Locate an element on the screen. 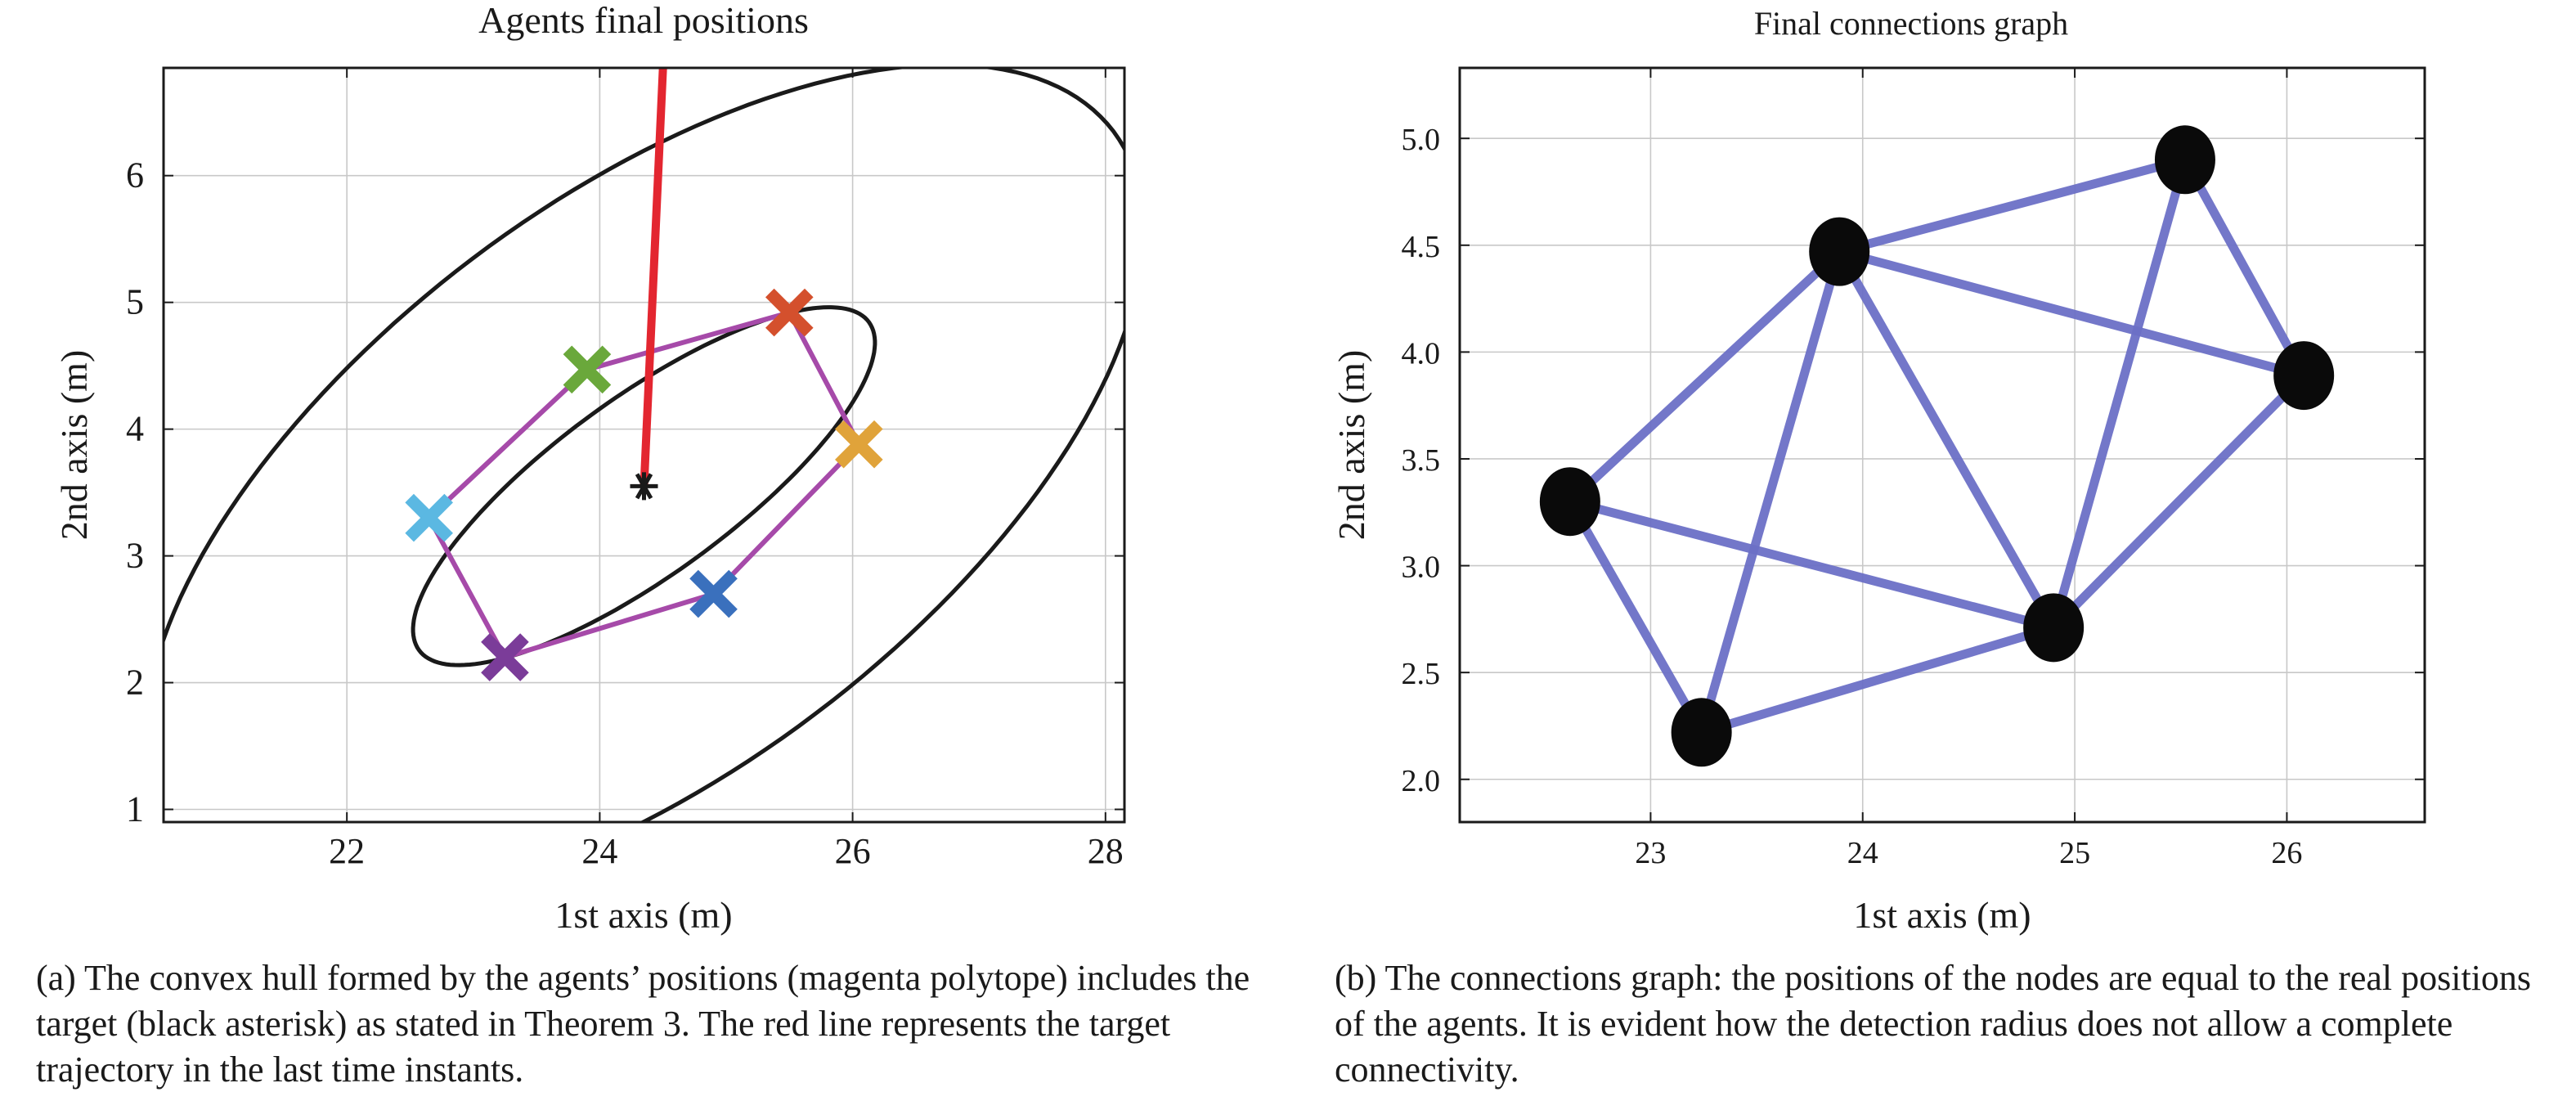 The height and width of the screenshot is (1110, 2576). y-tick-label: 3.0 is located at coordinates (1422, 568).